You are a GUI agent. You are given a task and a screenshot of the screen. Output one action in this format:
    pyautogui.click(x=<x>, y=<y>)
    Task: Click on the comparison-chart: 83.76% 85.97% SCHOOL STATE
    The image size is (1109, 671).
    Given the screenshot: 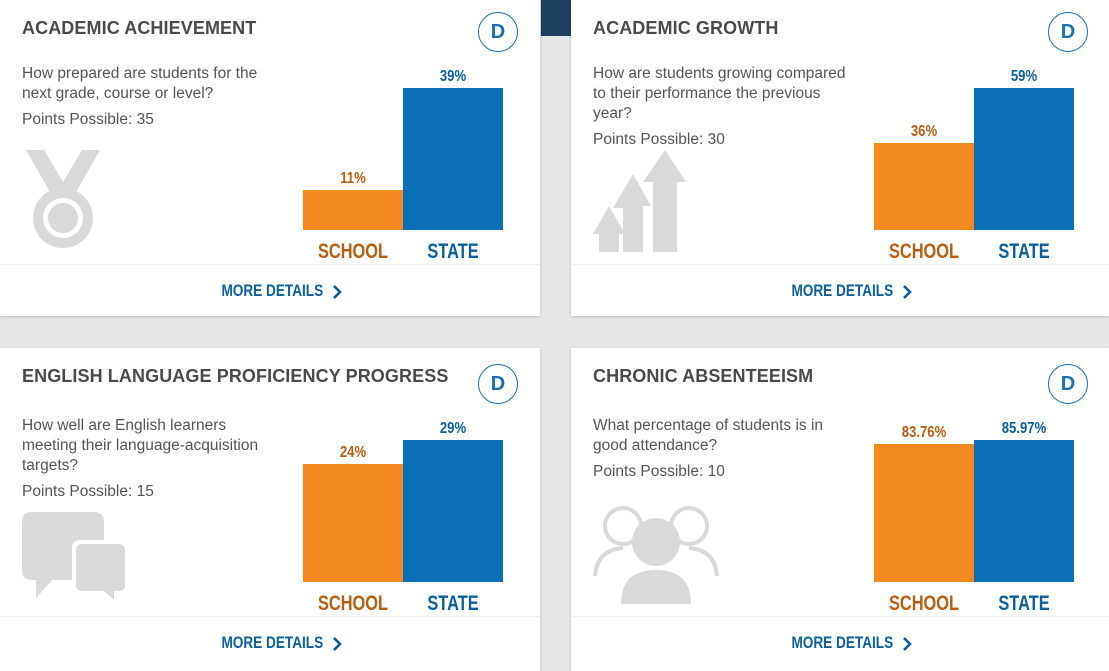 What is the action you would take?
    pyautogui.click(x=974, y=517)
    